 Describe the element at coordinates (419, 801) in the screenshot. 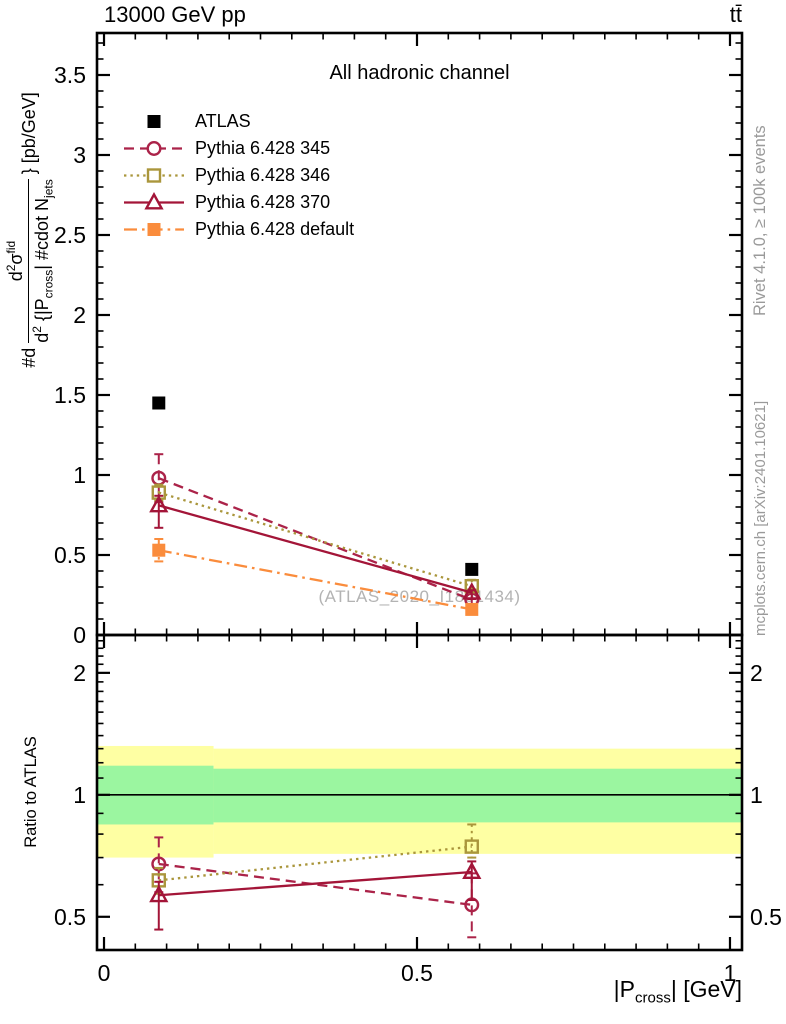

I see `ratio-uncertainty-bands` at that location.